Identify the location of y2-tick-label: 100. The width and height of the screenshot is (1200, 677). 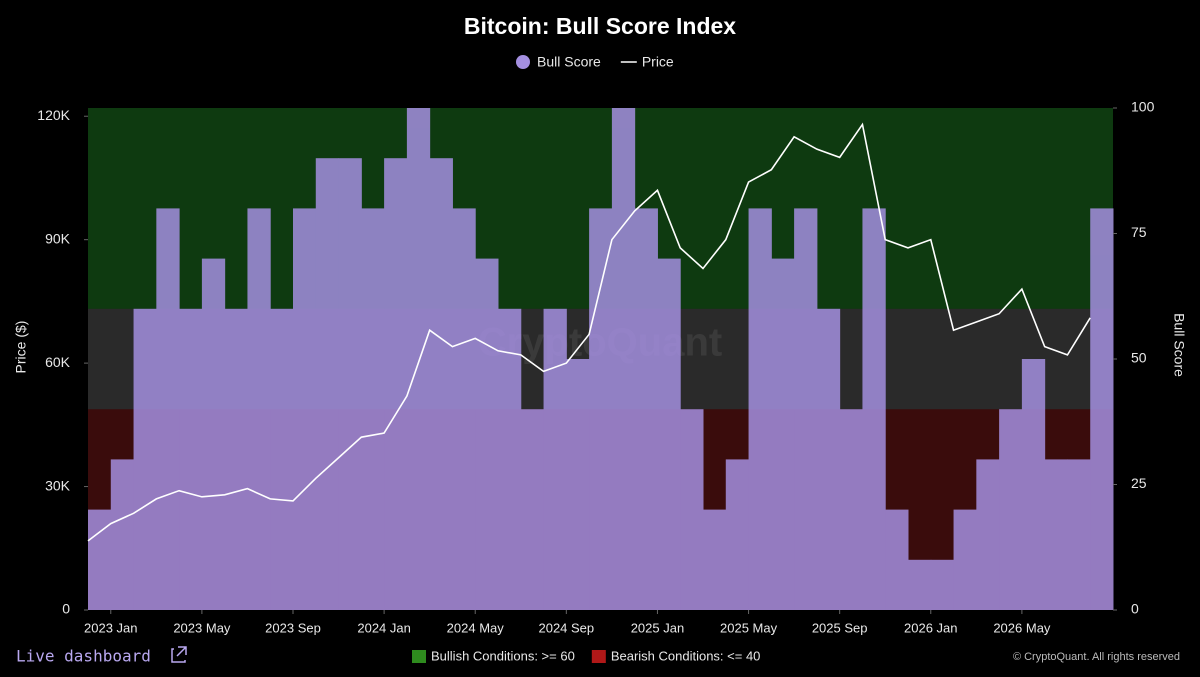
(1143, 107).